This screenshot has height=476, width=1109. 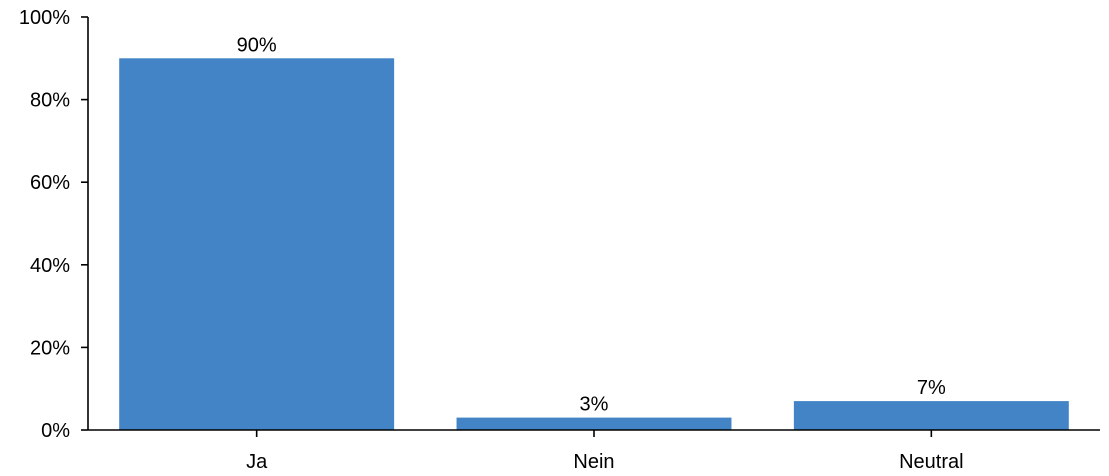 I want to click on y-axis: 0% 20% 40% 60% 80% 100%, so click(x=54, y=224).